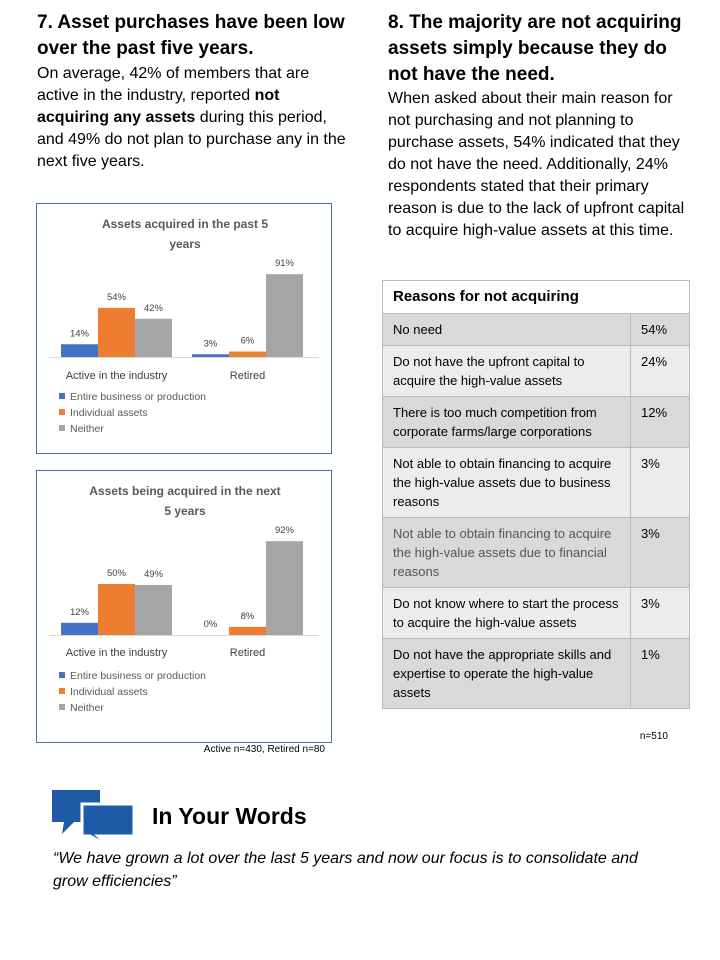  What do you see at coordinates (158, 106) in the screenshot?
I see `section-7-bold-text: not acquiring any assets` at bounding box center [158, 106].